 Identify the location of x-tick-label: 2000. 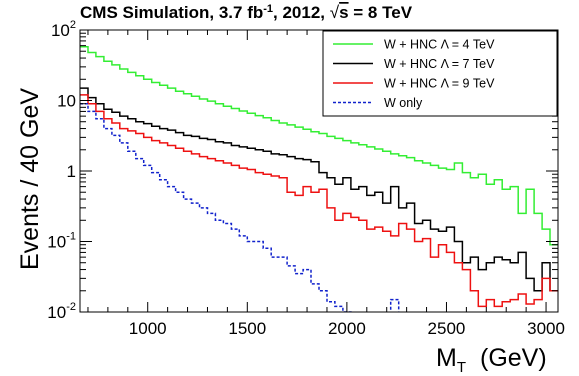
(347, 328).